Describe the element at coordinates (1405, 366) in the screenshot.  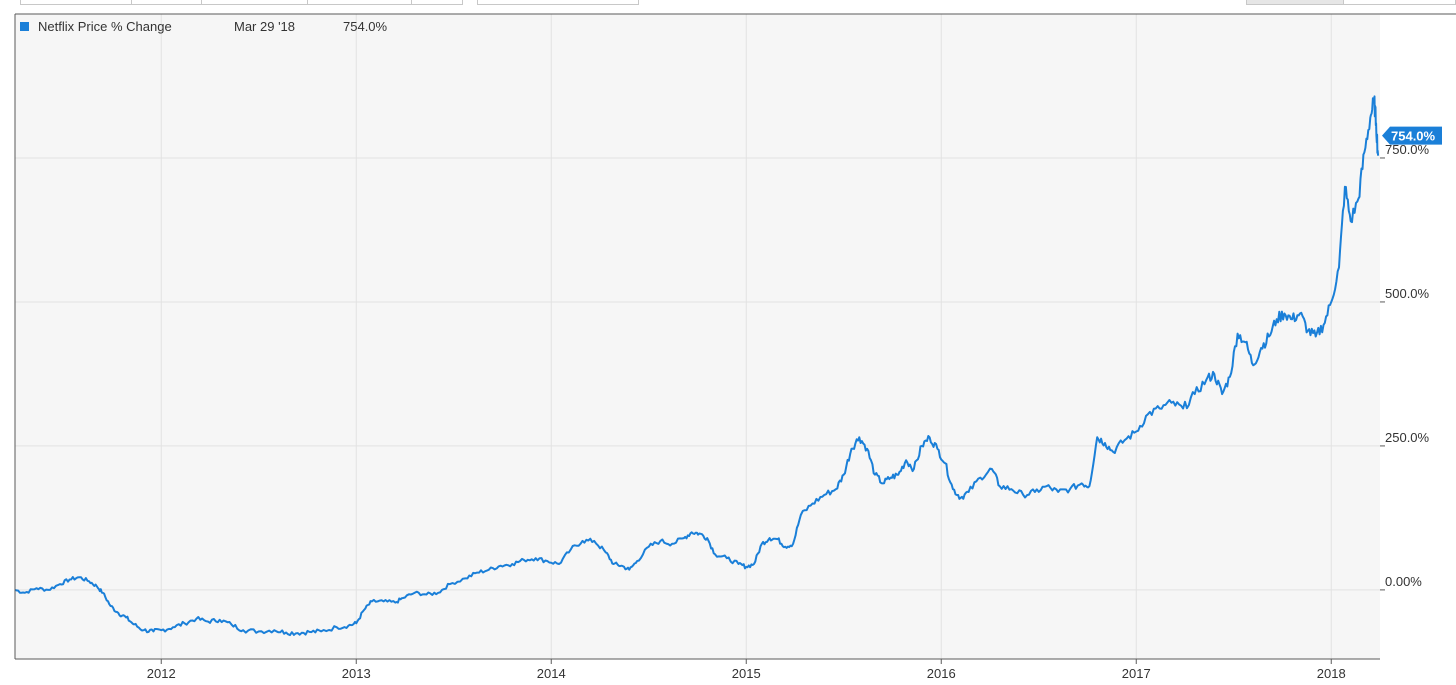
I see `y-axis: 0.00% 250.0% 500.0% 750.0%` at that location.